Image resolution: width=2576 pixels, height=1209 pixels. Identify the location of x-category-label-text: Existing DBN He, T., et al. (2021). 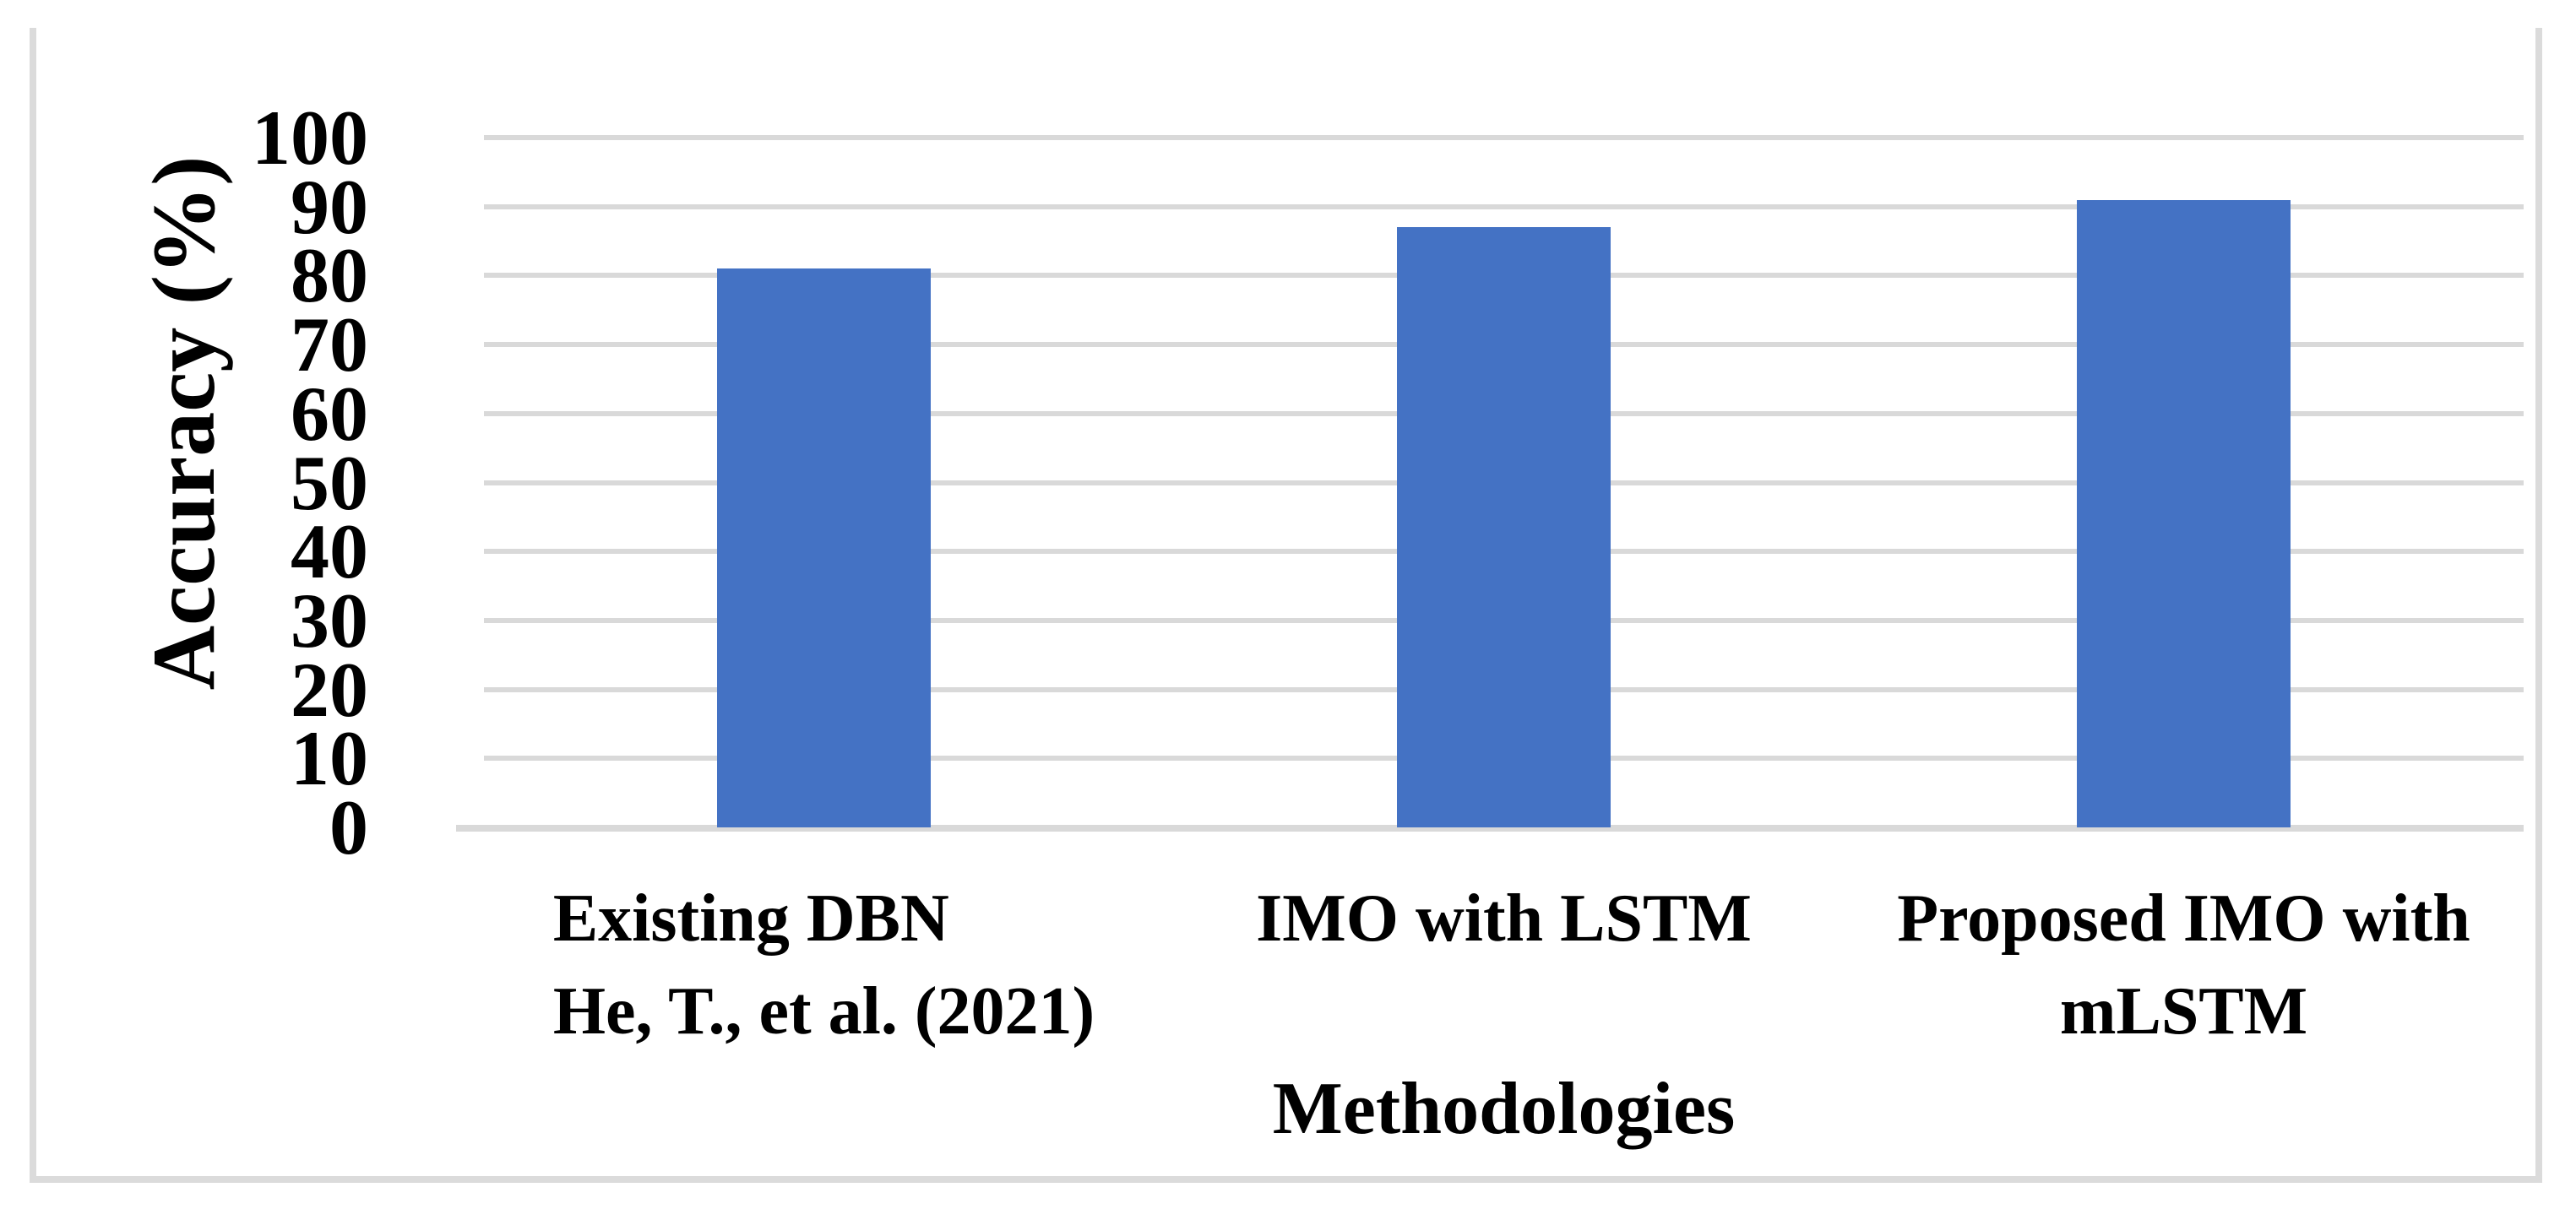
(823, 965).